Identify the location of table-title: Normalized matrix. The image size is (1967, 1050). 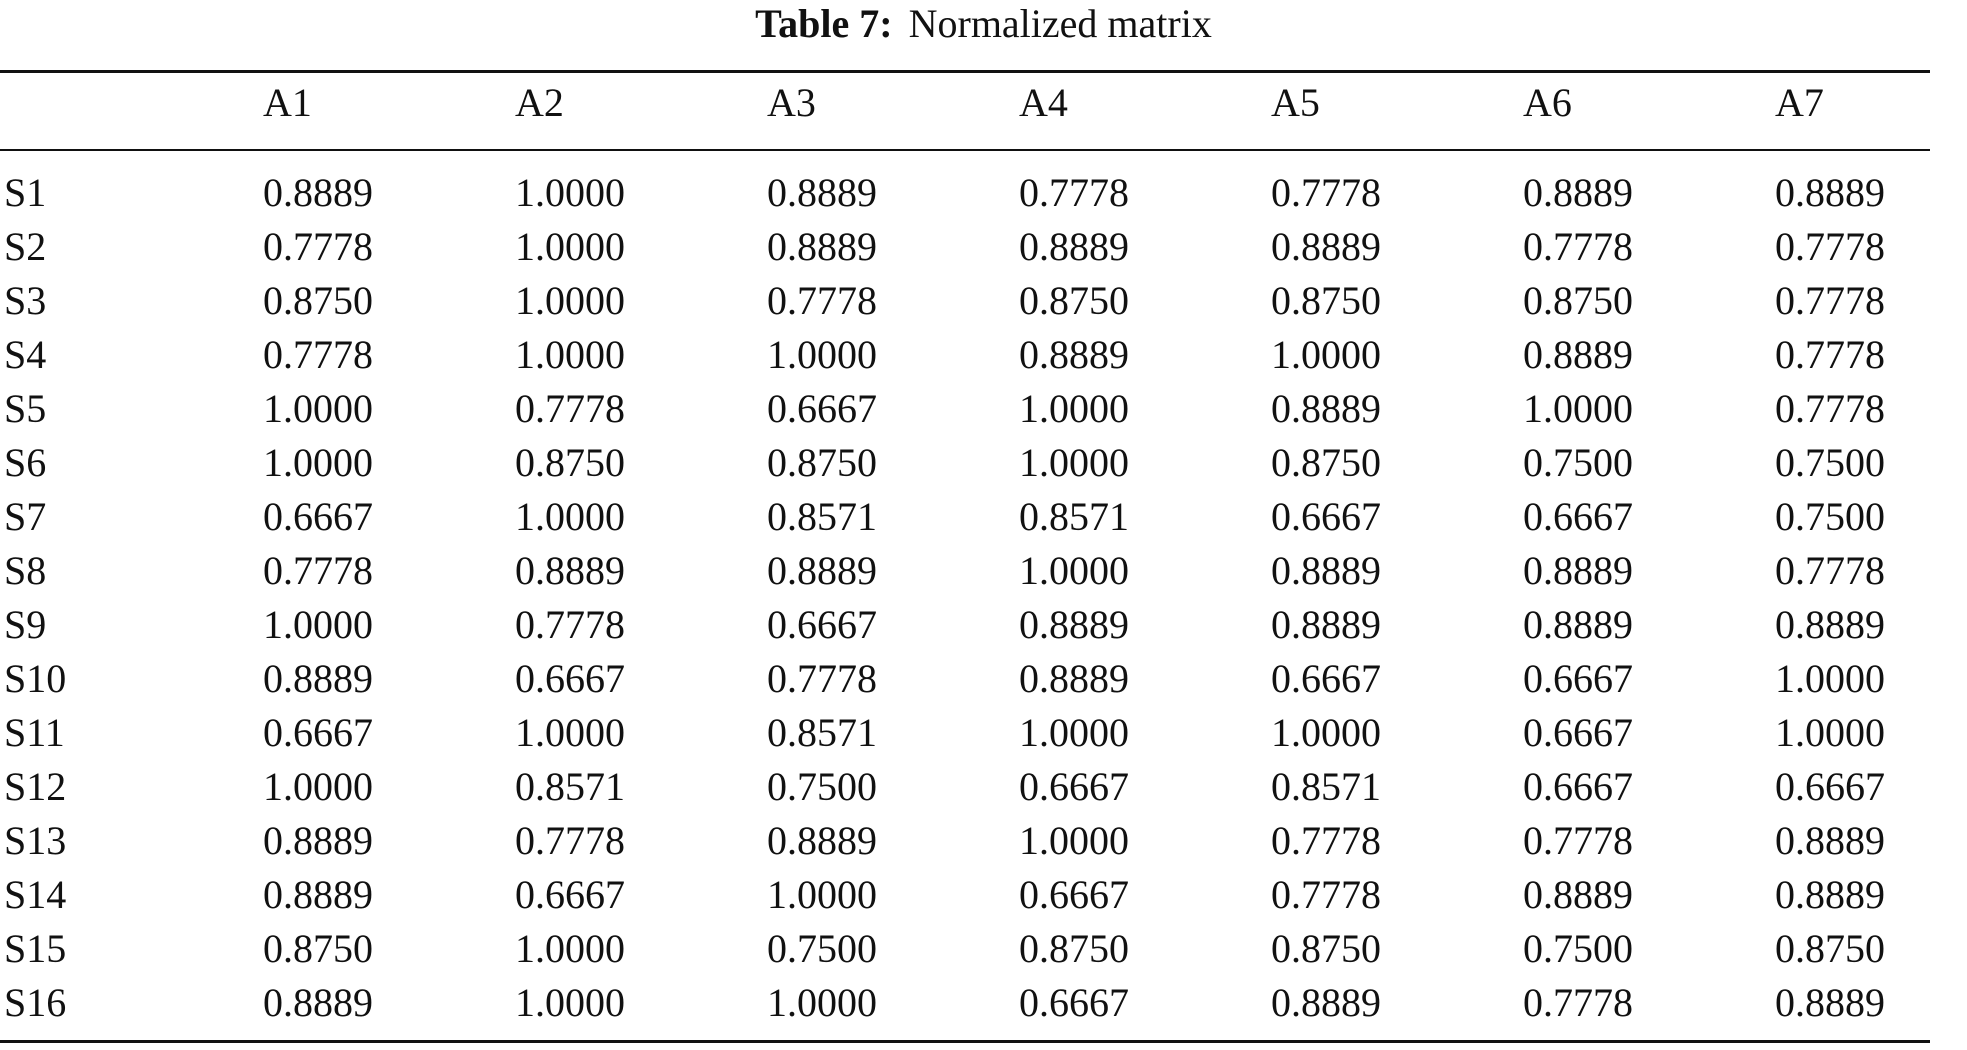
(1060, 23).